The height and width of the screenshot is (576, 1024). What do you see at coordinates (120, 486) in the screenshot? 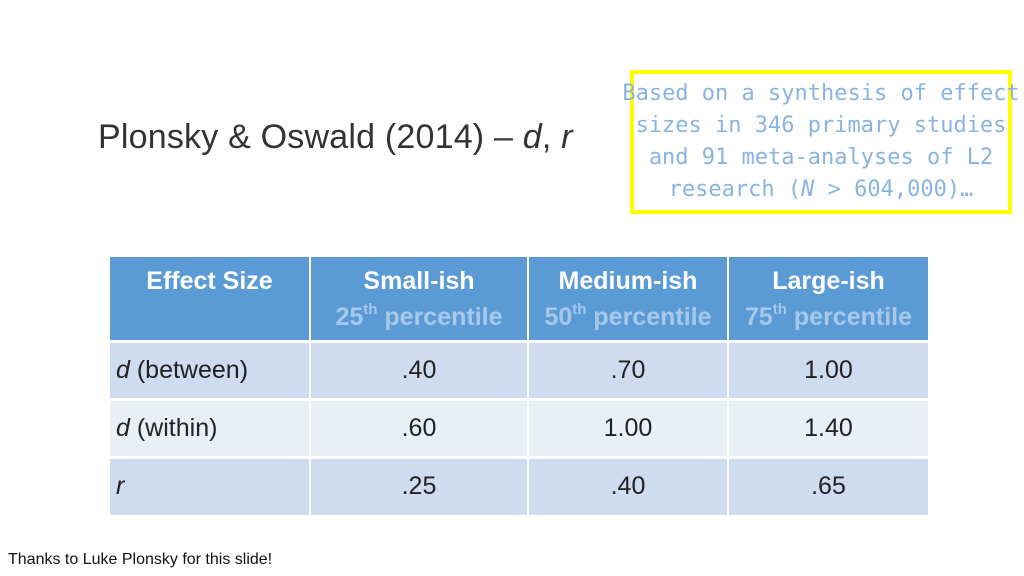
I see `row-symbol: r` at bounding box center [120, 486].